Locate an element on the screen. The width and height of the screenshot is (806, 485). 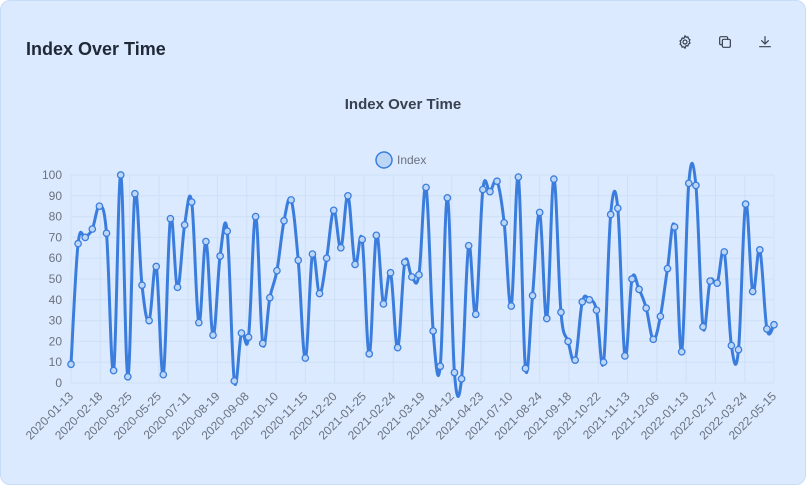
copy-icon is located at coordinates (725, 42).